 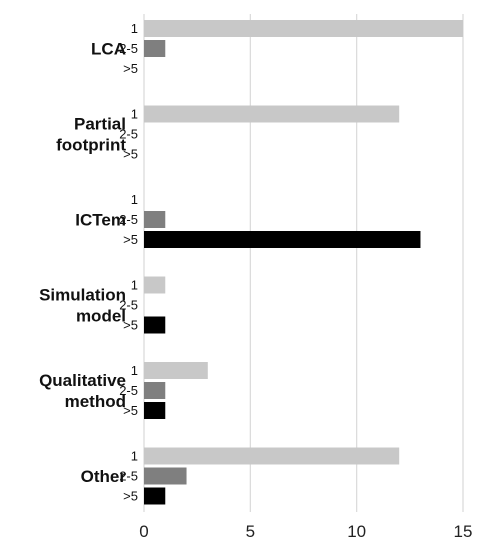 I want to click on category-label: LCA, so click(x=108, y=49).